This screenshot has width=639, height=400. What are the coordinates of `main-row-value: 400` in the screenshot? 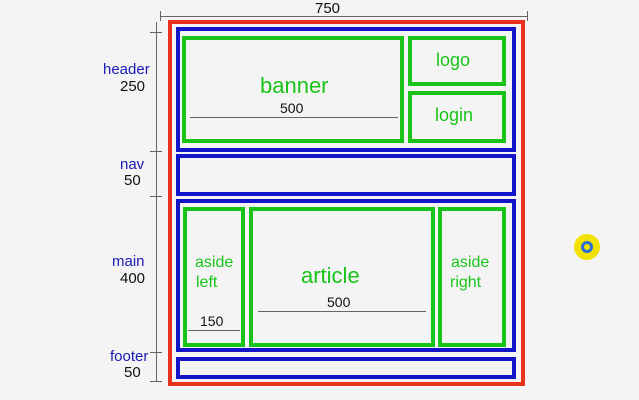 It's located at (133, 278).